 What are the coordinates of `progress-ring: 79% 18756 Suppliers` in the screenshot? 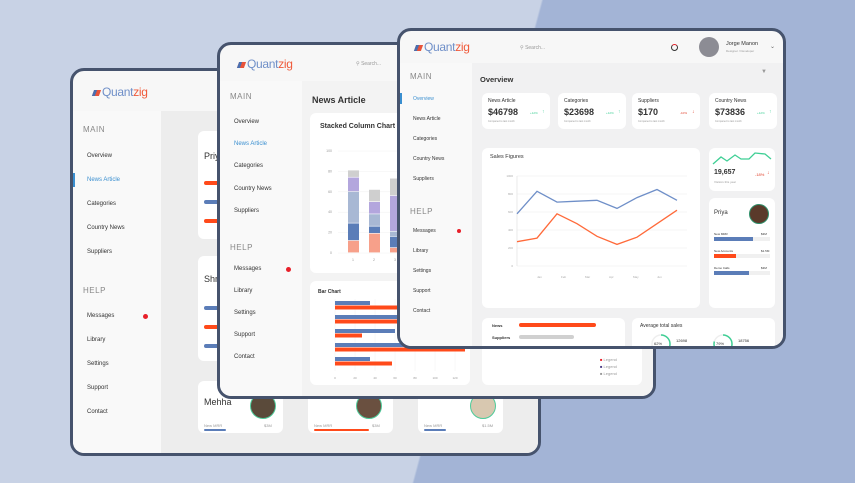 It's located at (742, 341).